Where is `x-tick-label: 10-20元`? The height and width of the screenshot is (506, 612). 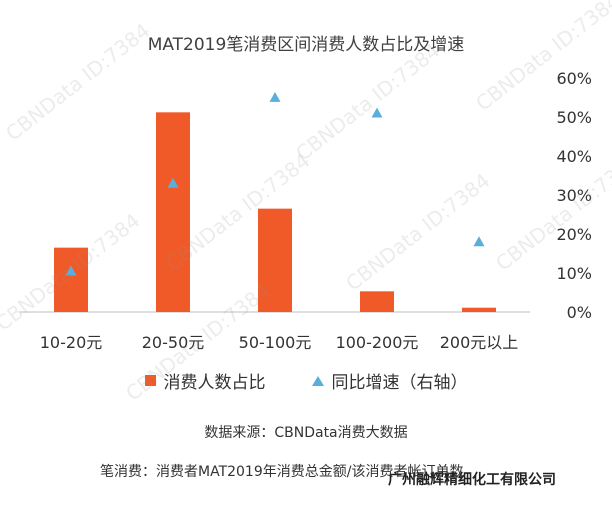 x-tick-label: 10-20元 is located at coordinates (71, 342).